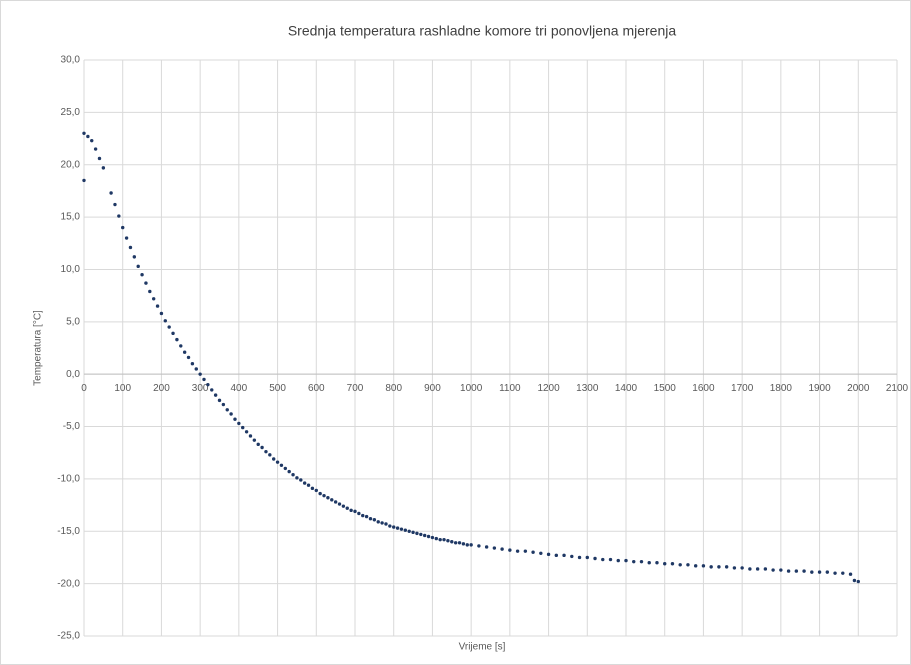 The image size is (911, 665). What do you see at coordinates (161, 388) in the screenshot?
I see `x-tick-label: 200` at bounding box center [161, 388].